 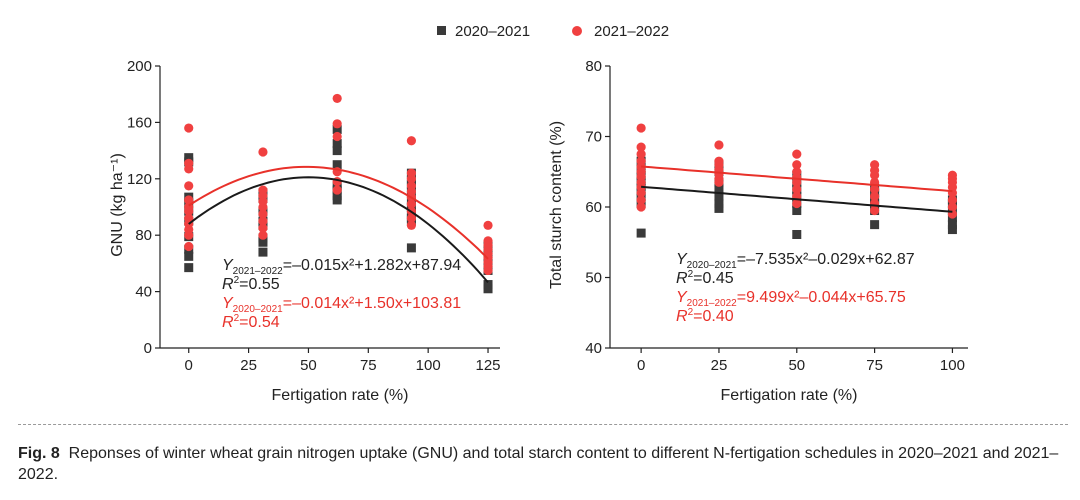 I want to click on gnu-y-axis-label: GNU (kg ha⁻¹), so click(x=117, y=205).